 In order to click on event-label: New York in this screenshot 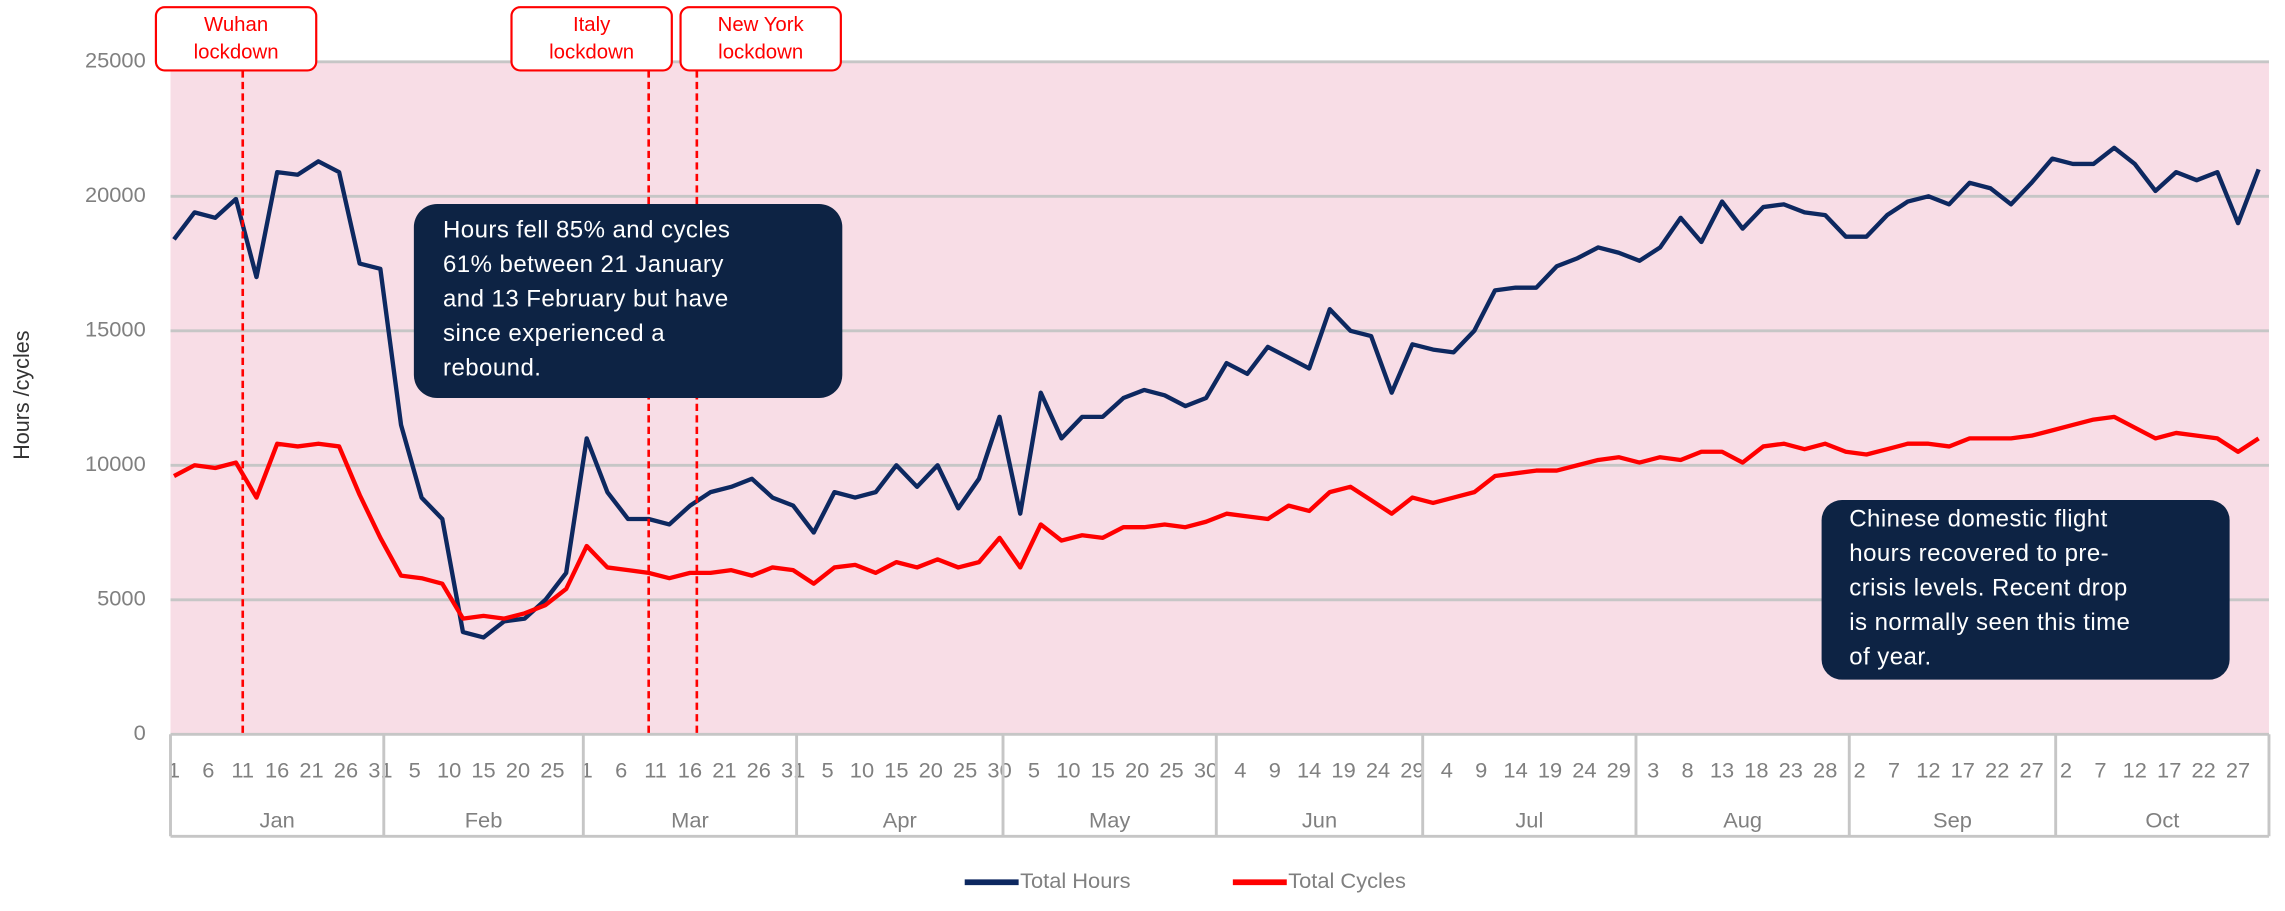, I will do `click(761, 25)`.